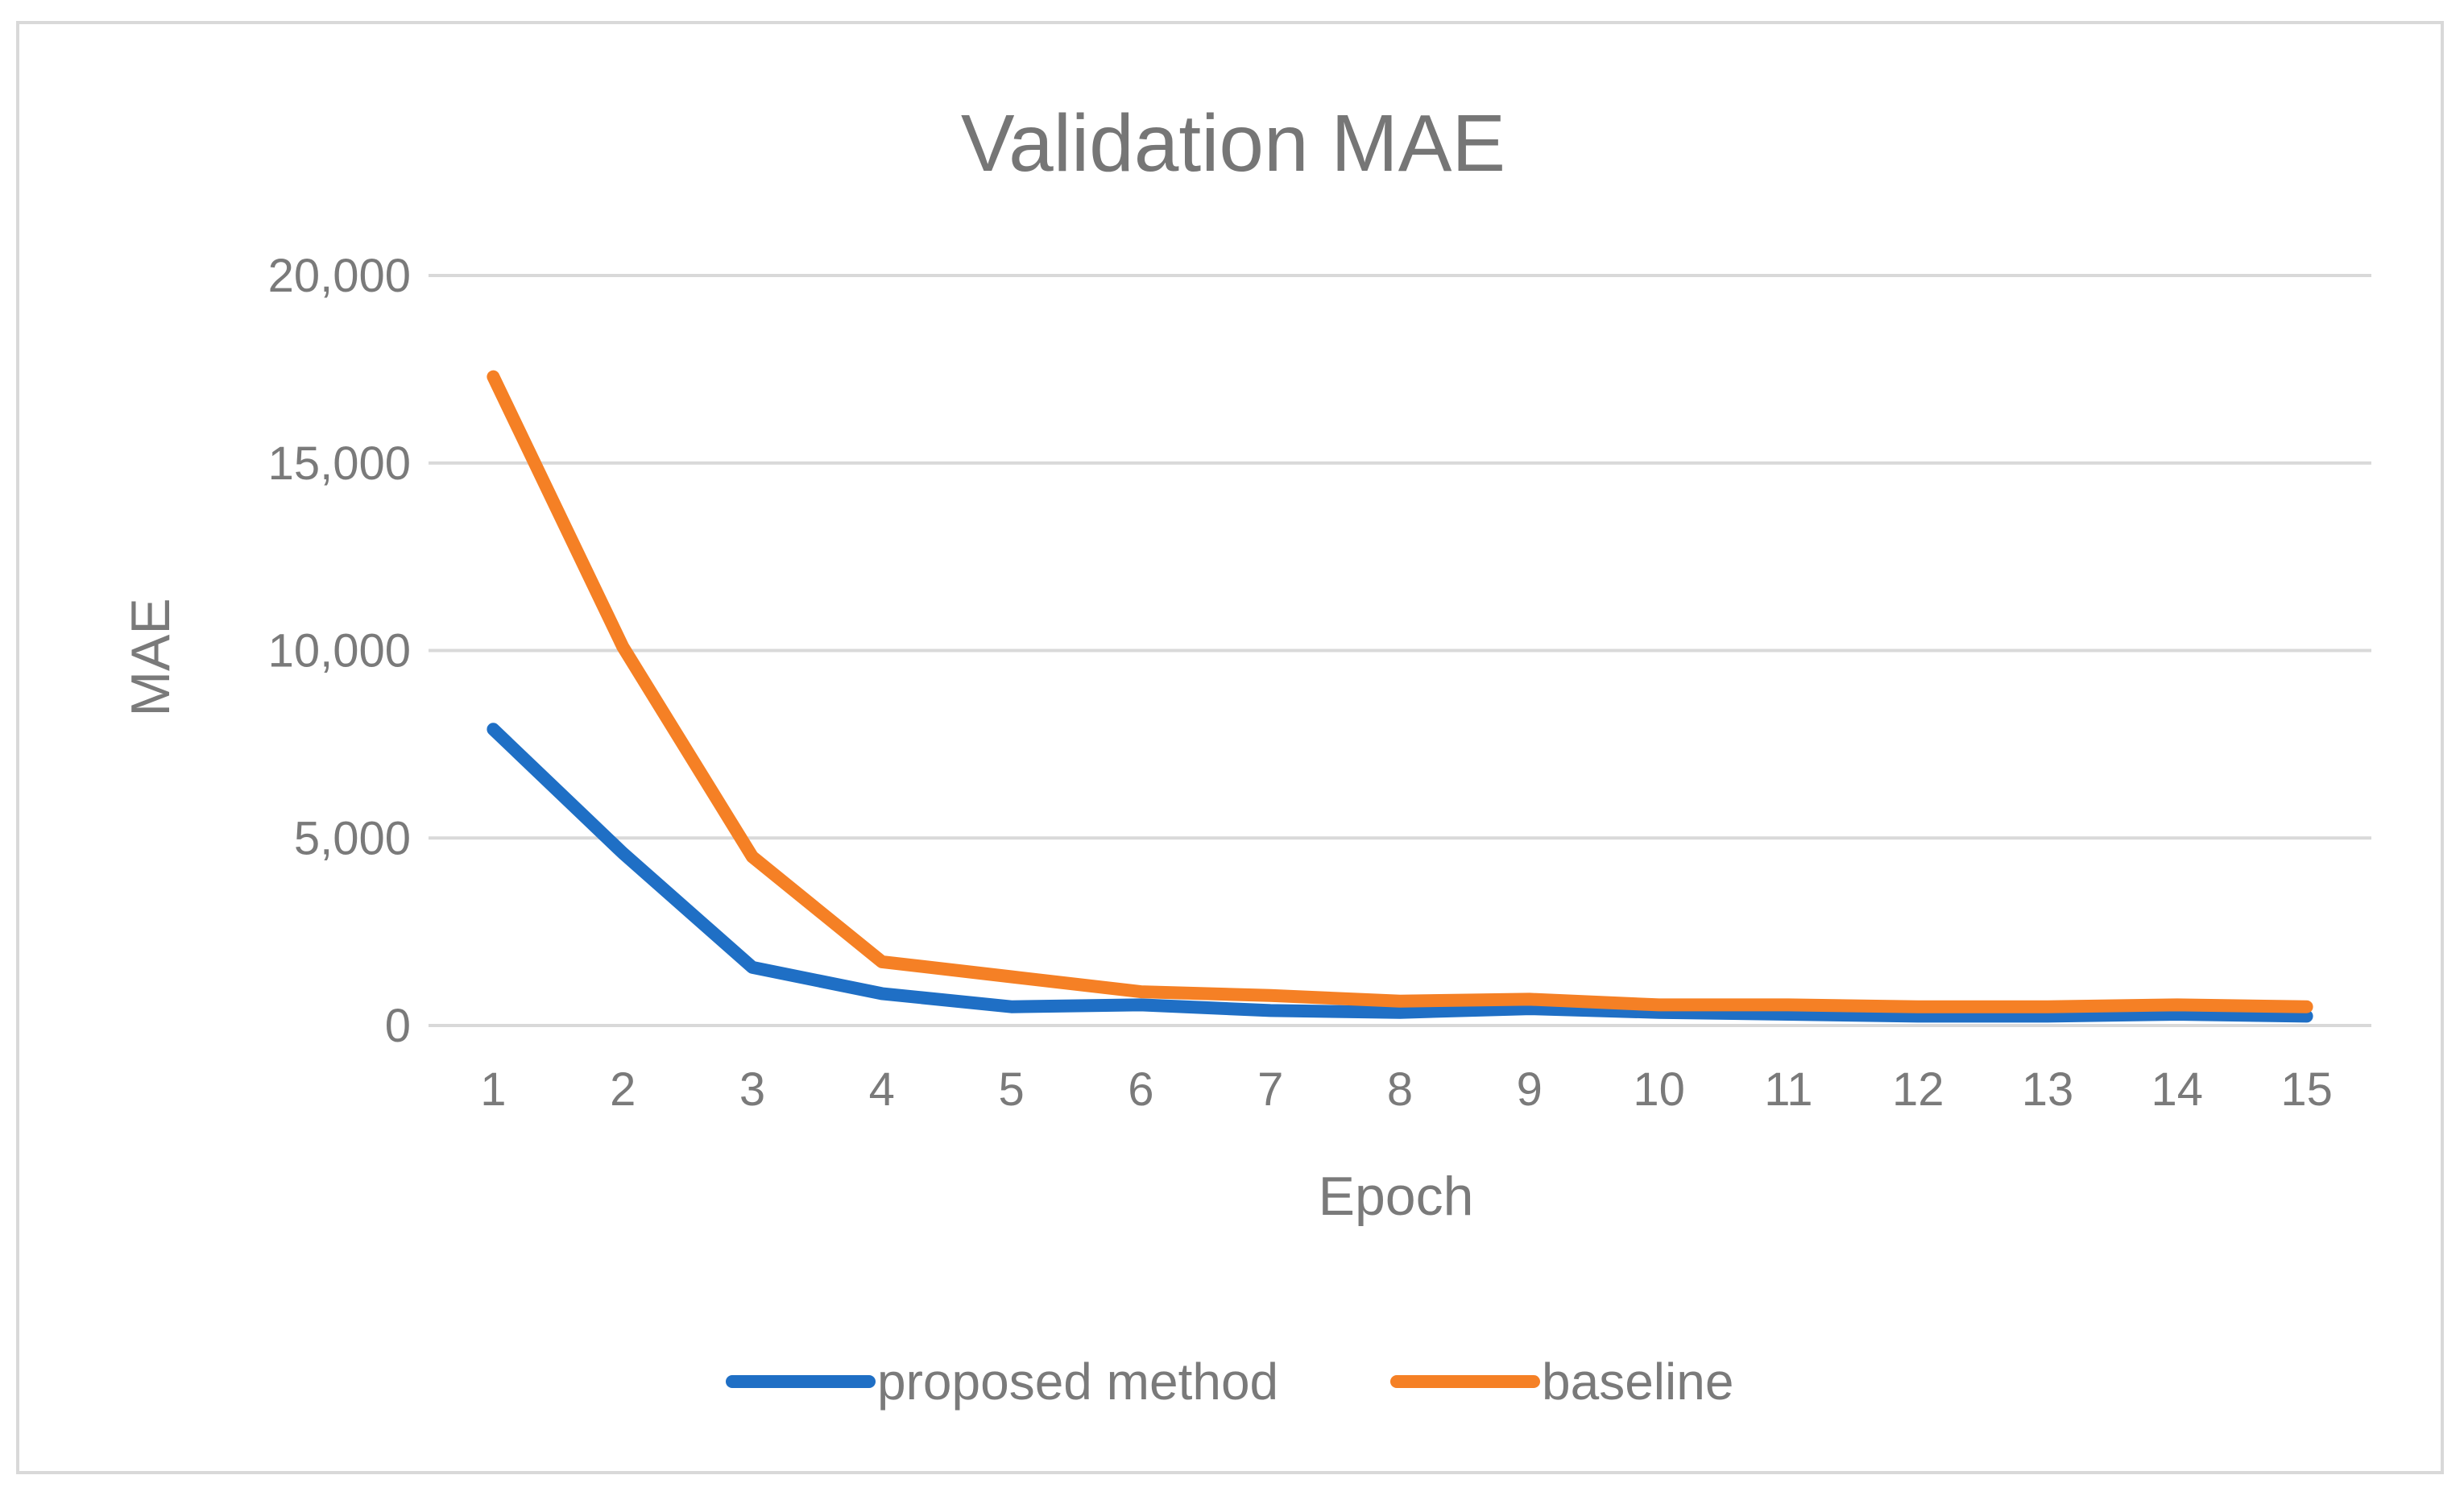 This screenshot has height=1500, width=2464. What do you see at coordinates (339, 276) in the screenshot?
I see `y-tick-label: 20,000` at bounding box center [339, 276].